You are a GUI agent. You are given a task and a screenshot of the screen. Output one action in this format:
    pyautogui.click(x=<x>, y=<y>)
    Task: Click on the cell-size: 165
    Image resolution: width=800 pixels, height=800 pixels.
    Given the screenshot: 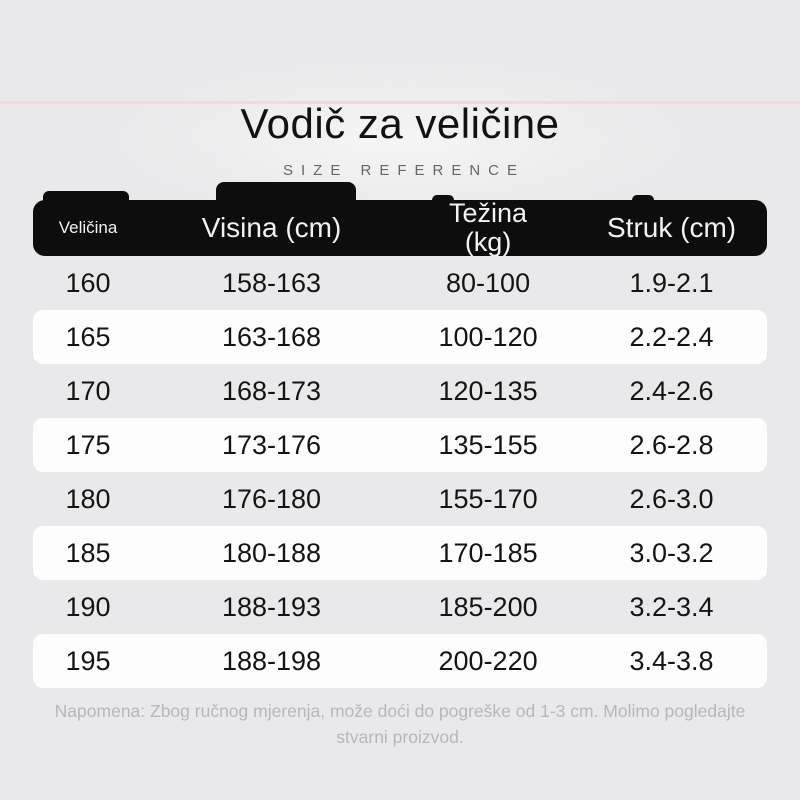 What is the action you would take?
    pyautogui.click(x=88, y=336)
    